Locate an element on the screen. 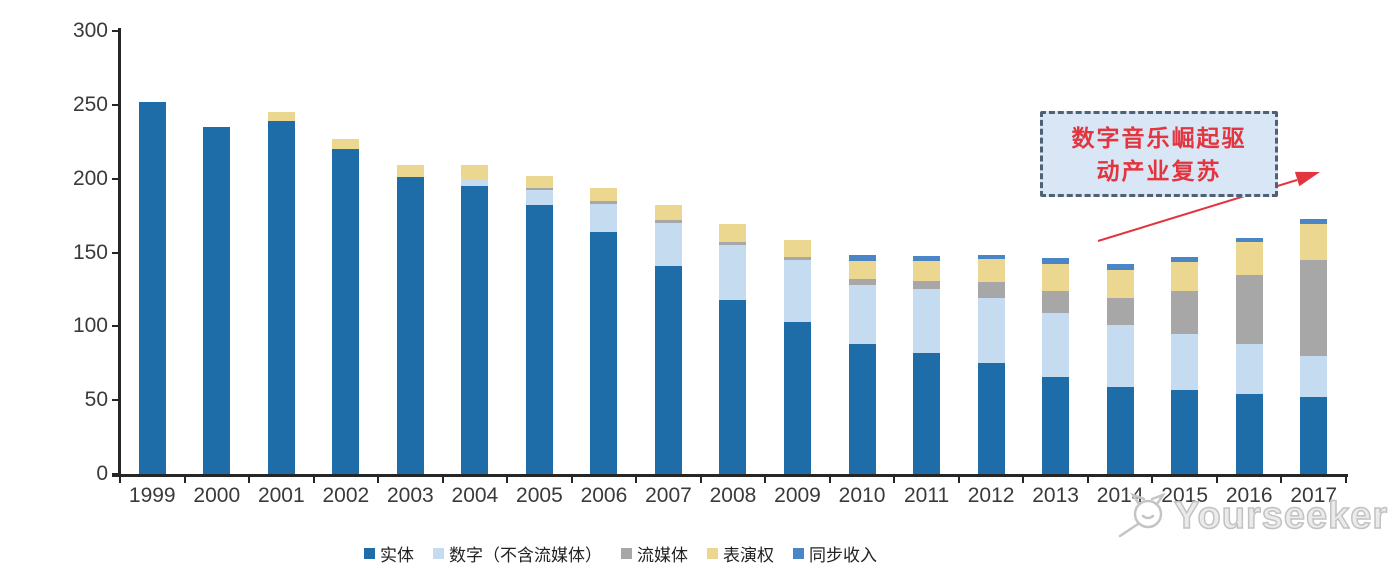 This screenshot has height=582, width=1398. x-axis-label: 2017 is located at coordinates (1314, 495).